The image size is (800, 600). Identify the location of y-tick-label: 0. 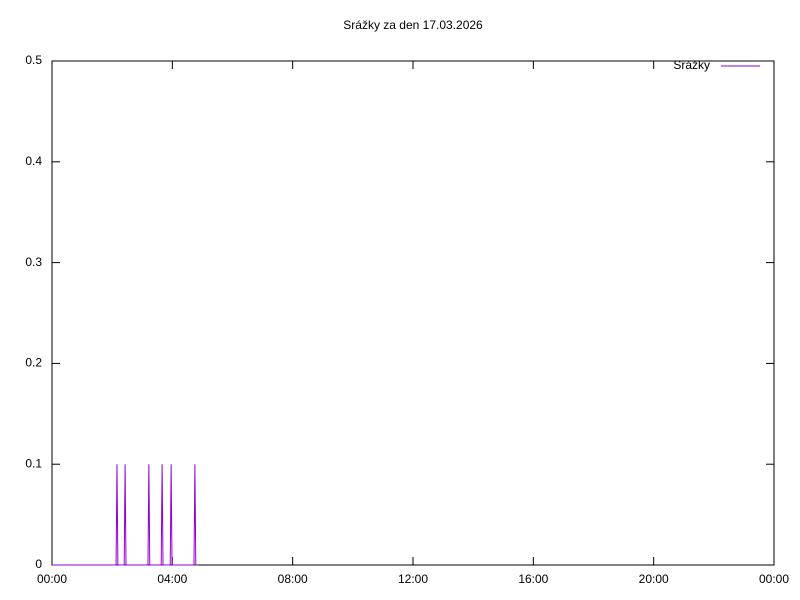
(38, 564).